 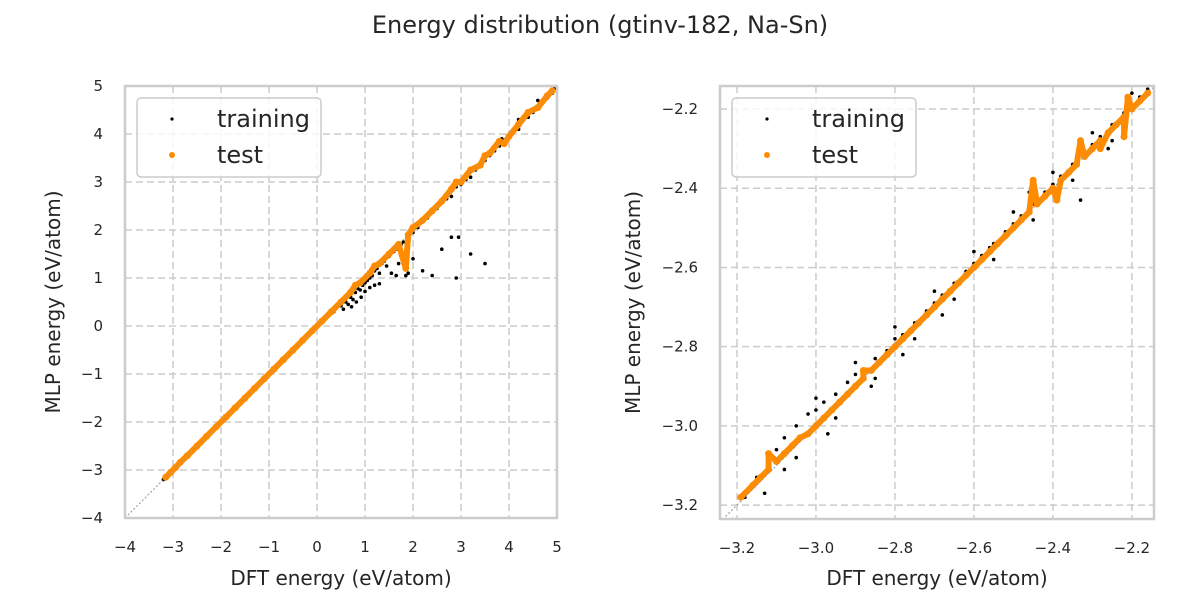 What do you see at coordinates (680, 188) in the screenshot?
I see `y-tick-label: −2.4` at bounding box center [680, 188].